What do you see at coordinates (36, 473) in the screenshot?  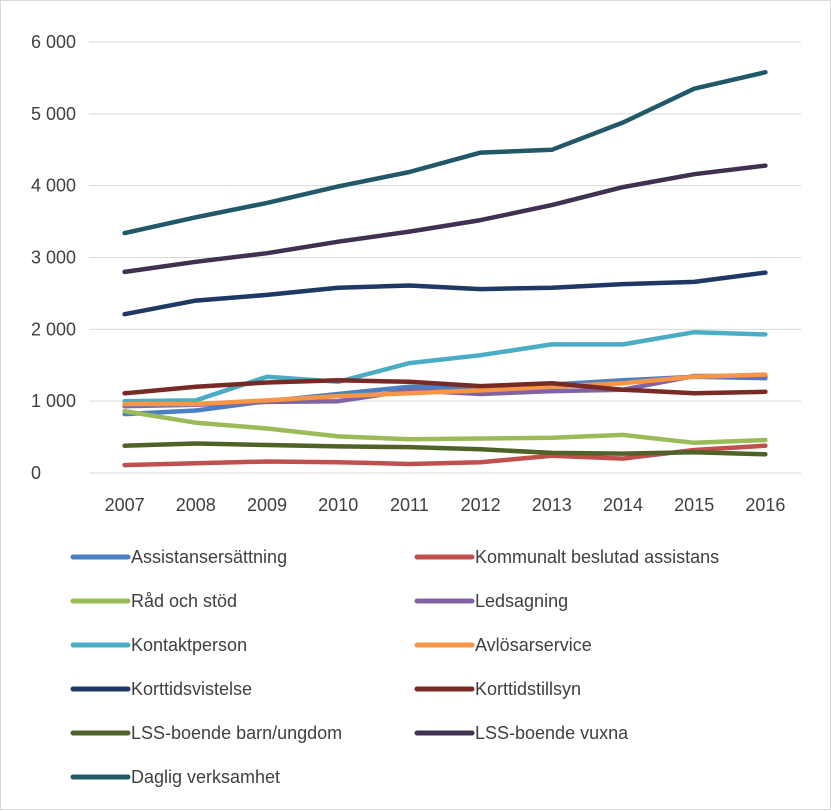 I see `y-tick-label: 0` at bounding box center [36, 473].